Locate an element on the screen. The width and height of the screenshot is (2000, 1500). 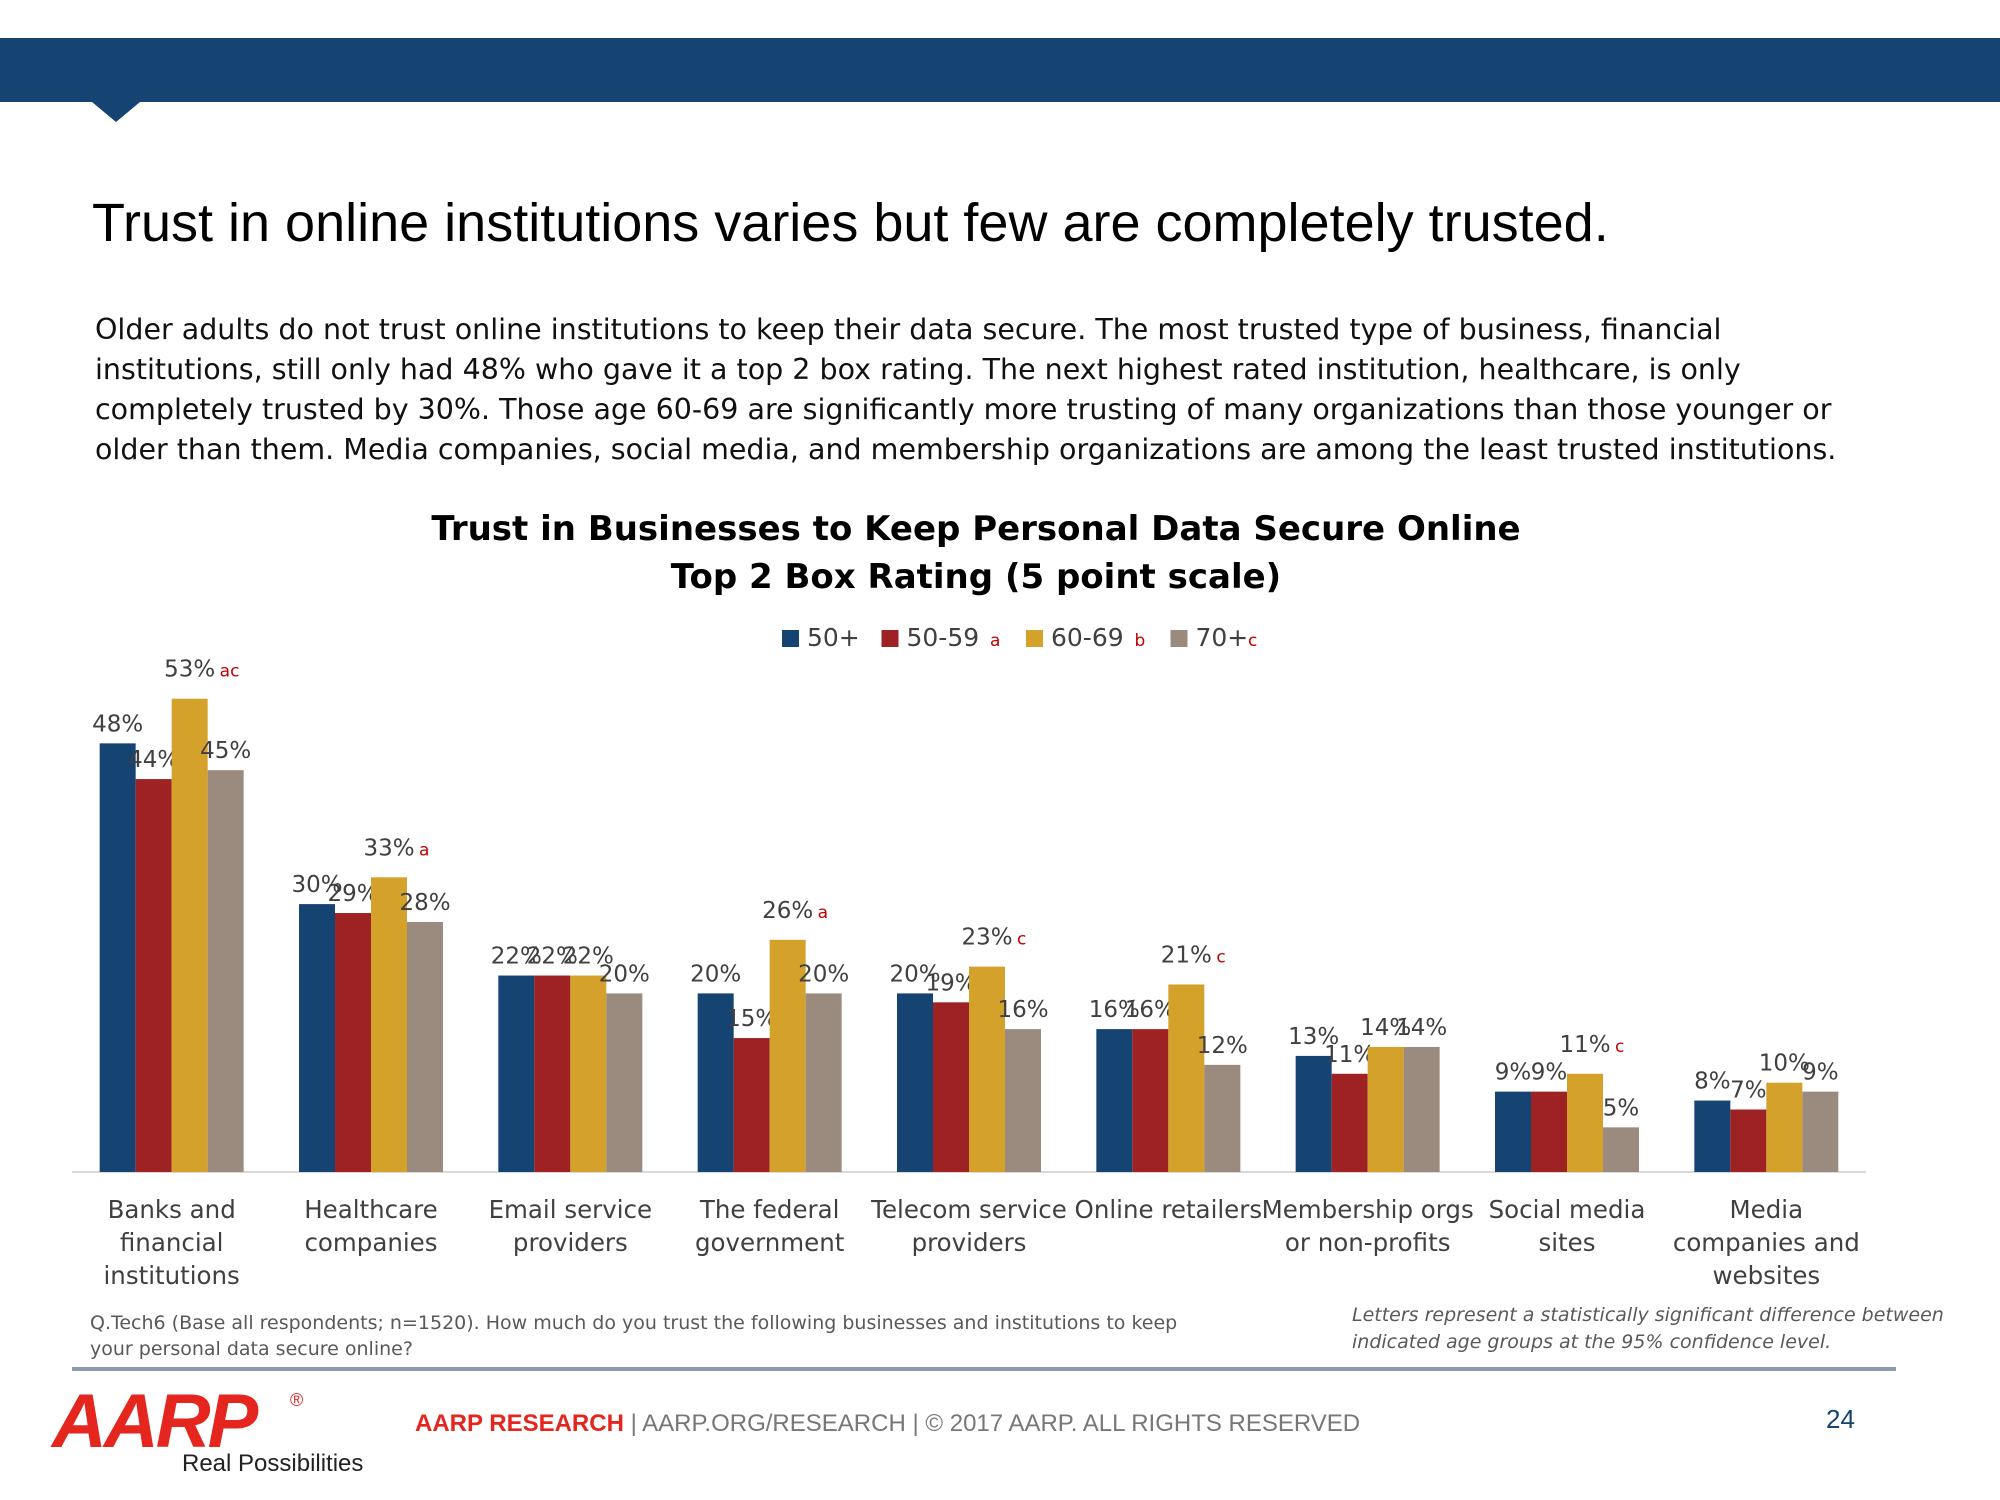
chart-subtitle: Top 2 Box Rating (5 point scale) is located at coordinates (976, 577).